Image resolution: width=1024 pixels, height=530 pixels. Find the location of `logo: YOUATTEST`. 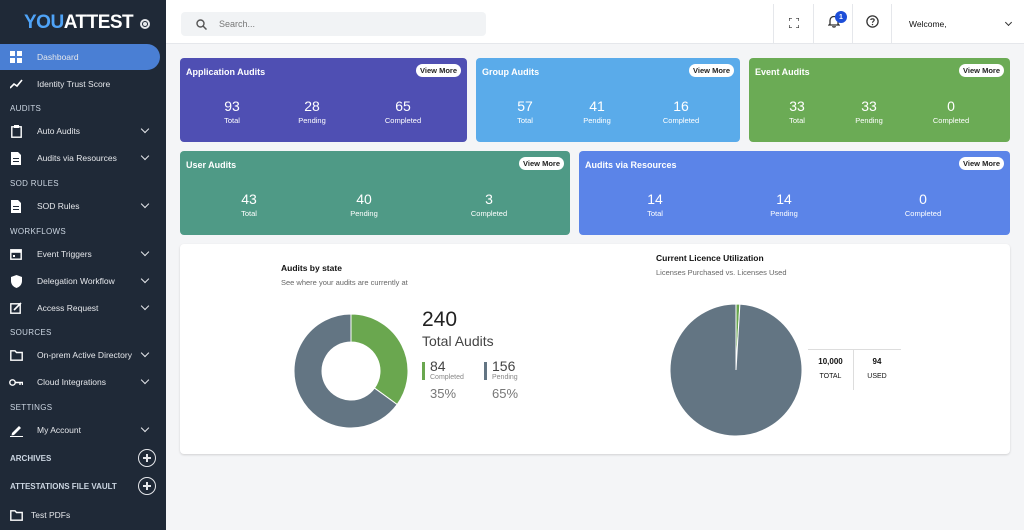

logo: YOUATTEST is located at coordinates (83, 23).